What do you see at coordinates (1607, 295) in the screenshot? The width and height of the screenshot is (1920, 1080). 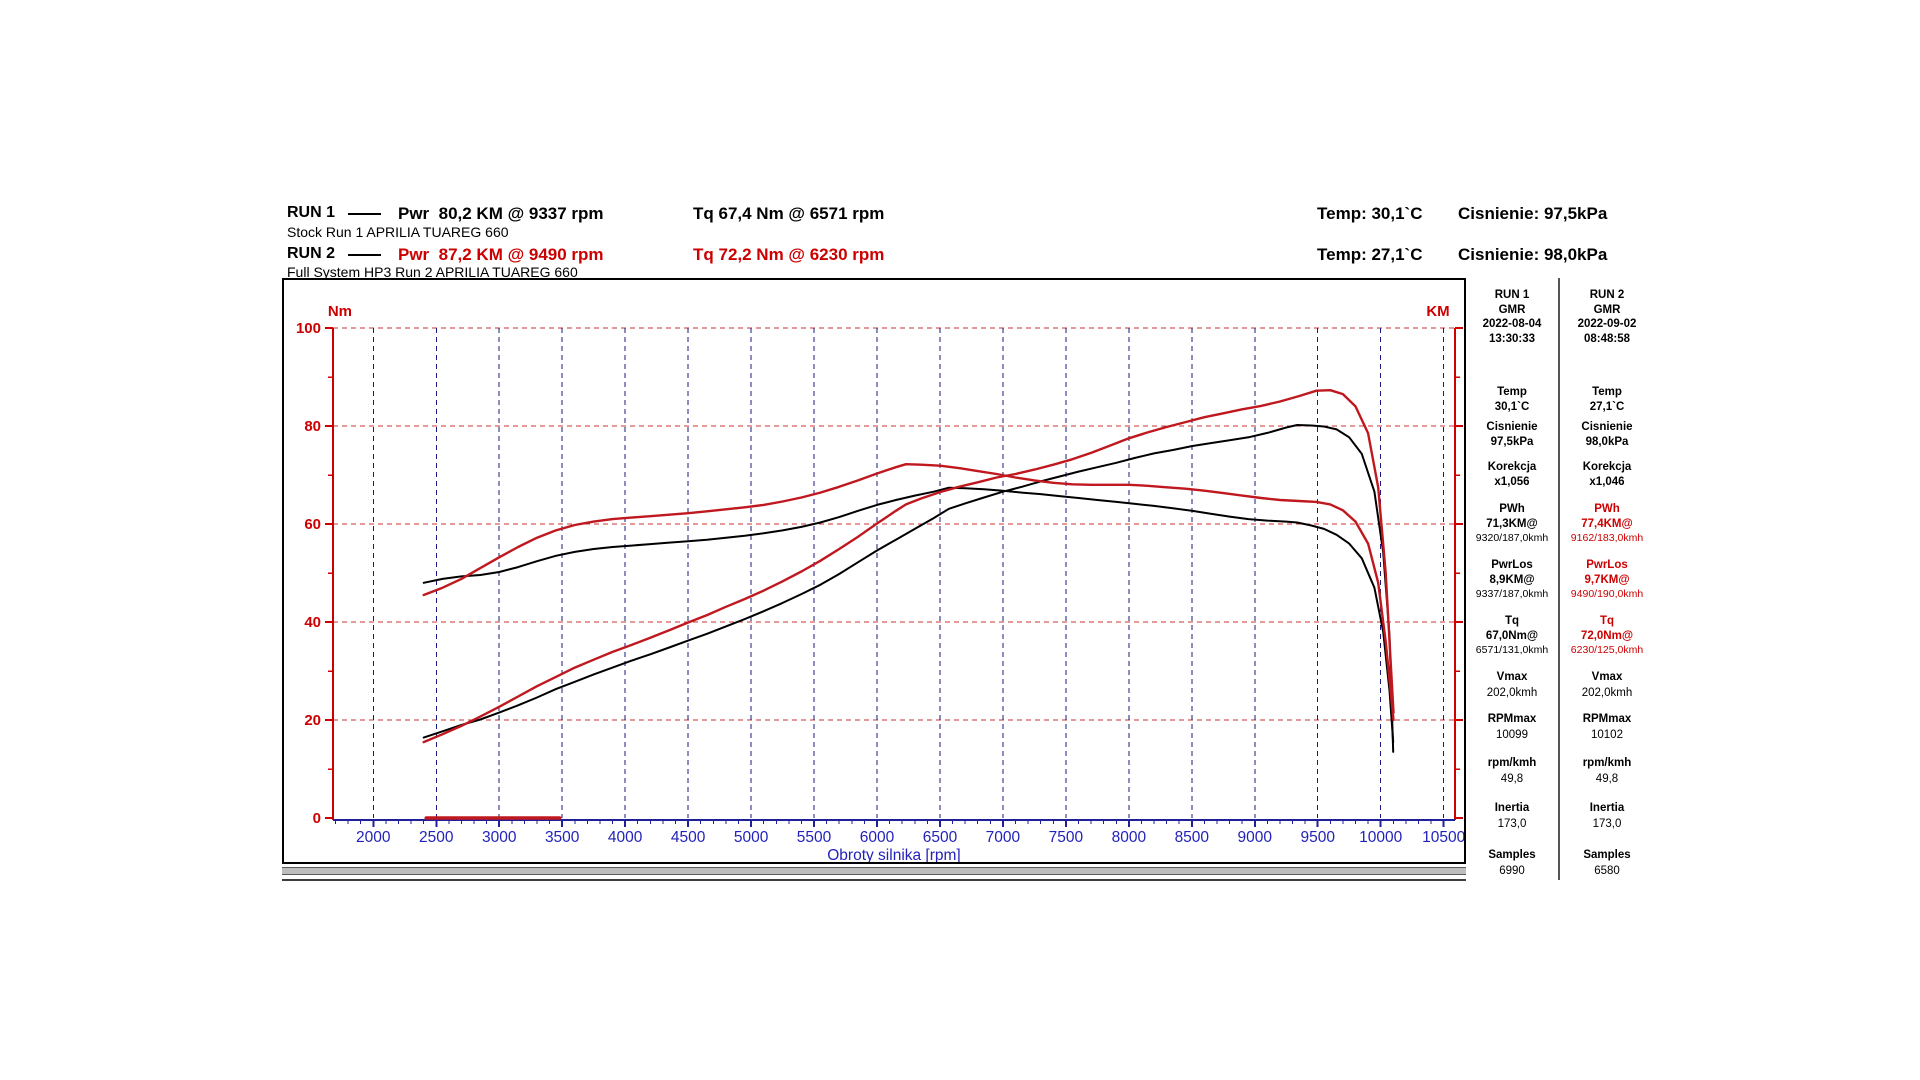 I see `info-line: RUN 2` at bounding box center [1607, 295].